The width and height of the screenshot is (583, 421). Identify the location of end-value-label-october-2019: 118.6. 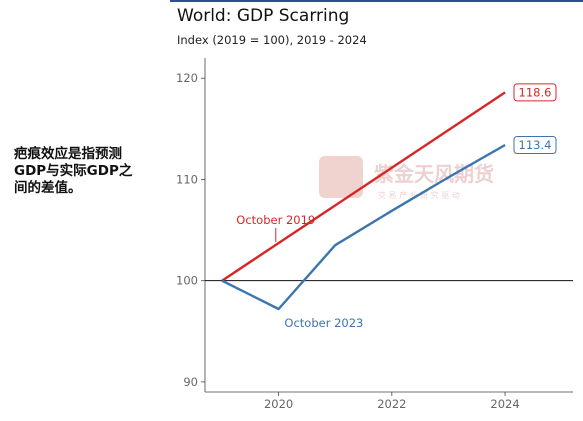
(535, 92).